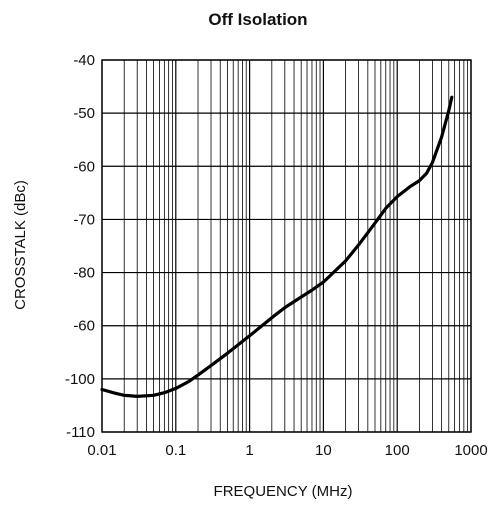 This screenshot has width=500, height=510. Describe the element at coordinates (80, 379) in the screenshot. I see `y-tick-label: -100` at that location.